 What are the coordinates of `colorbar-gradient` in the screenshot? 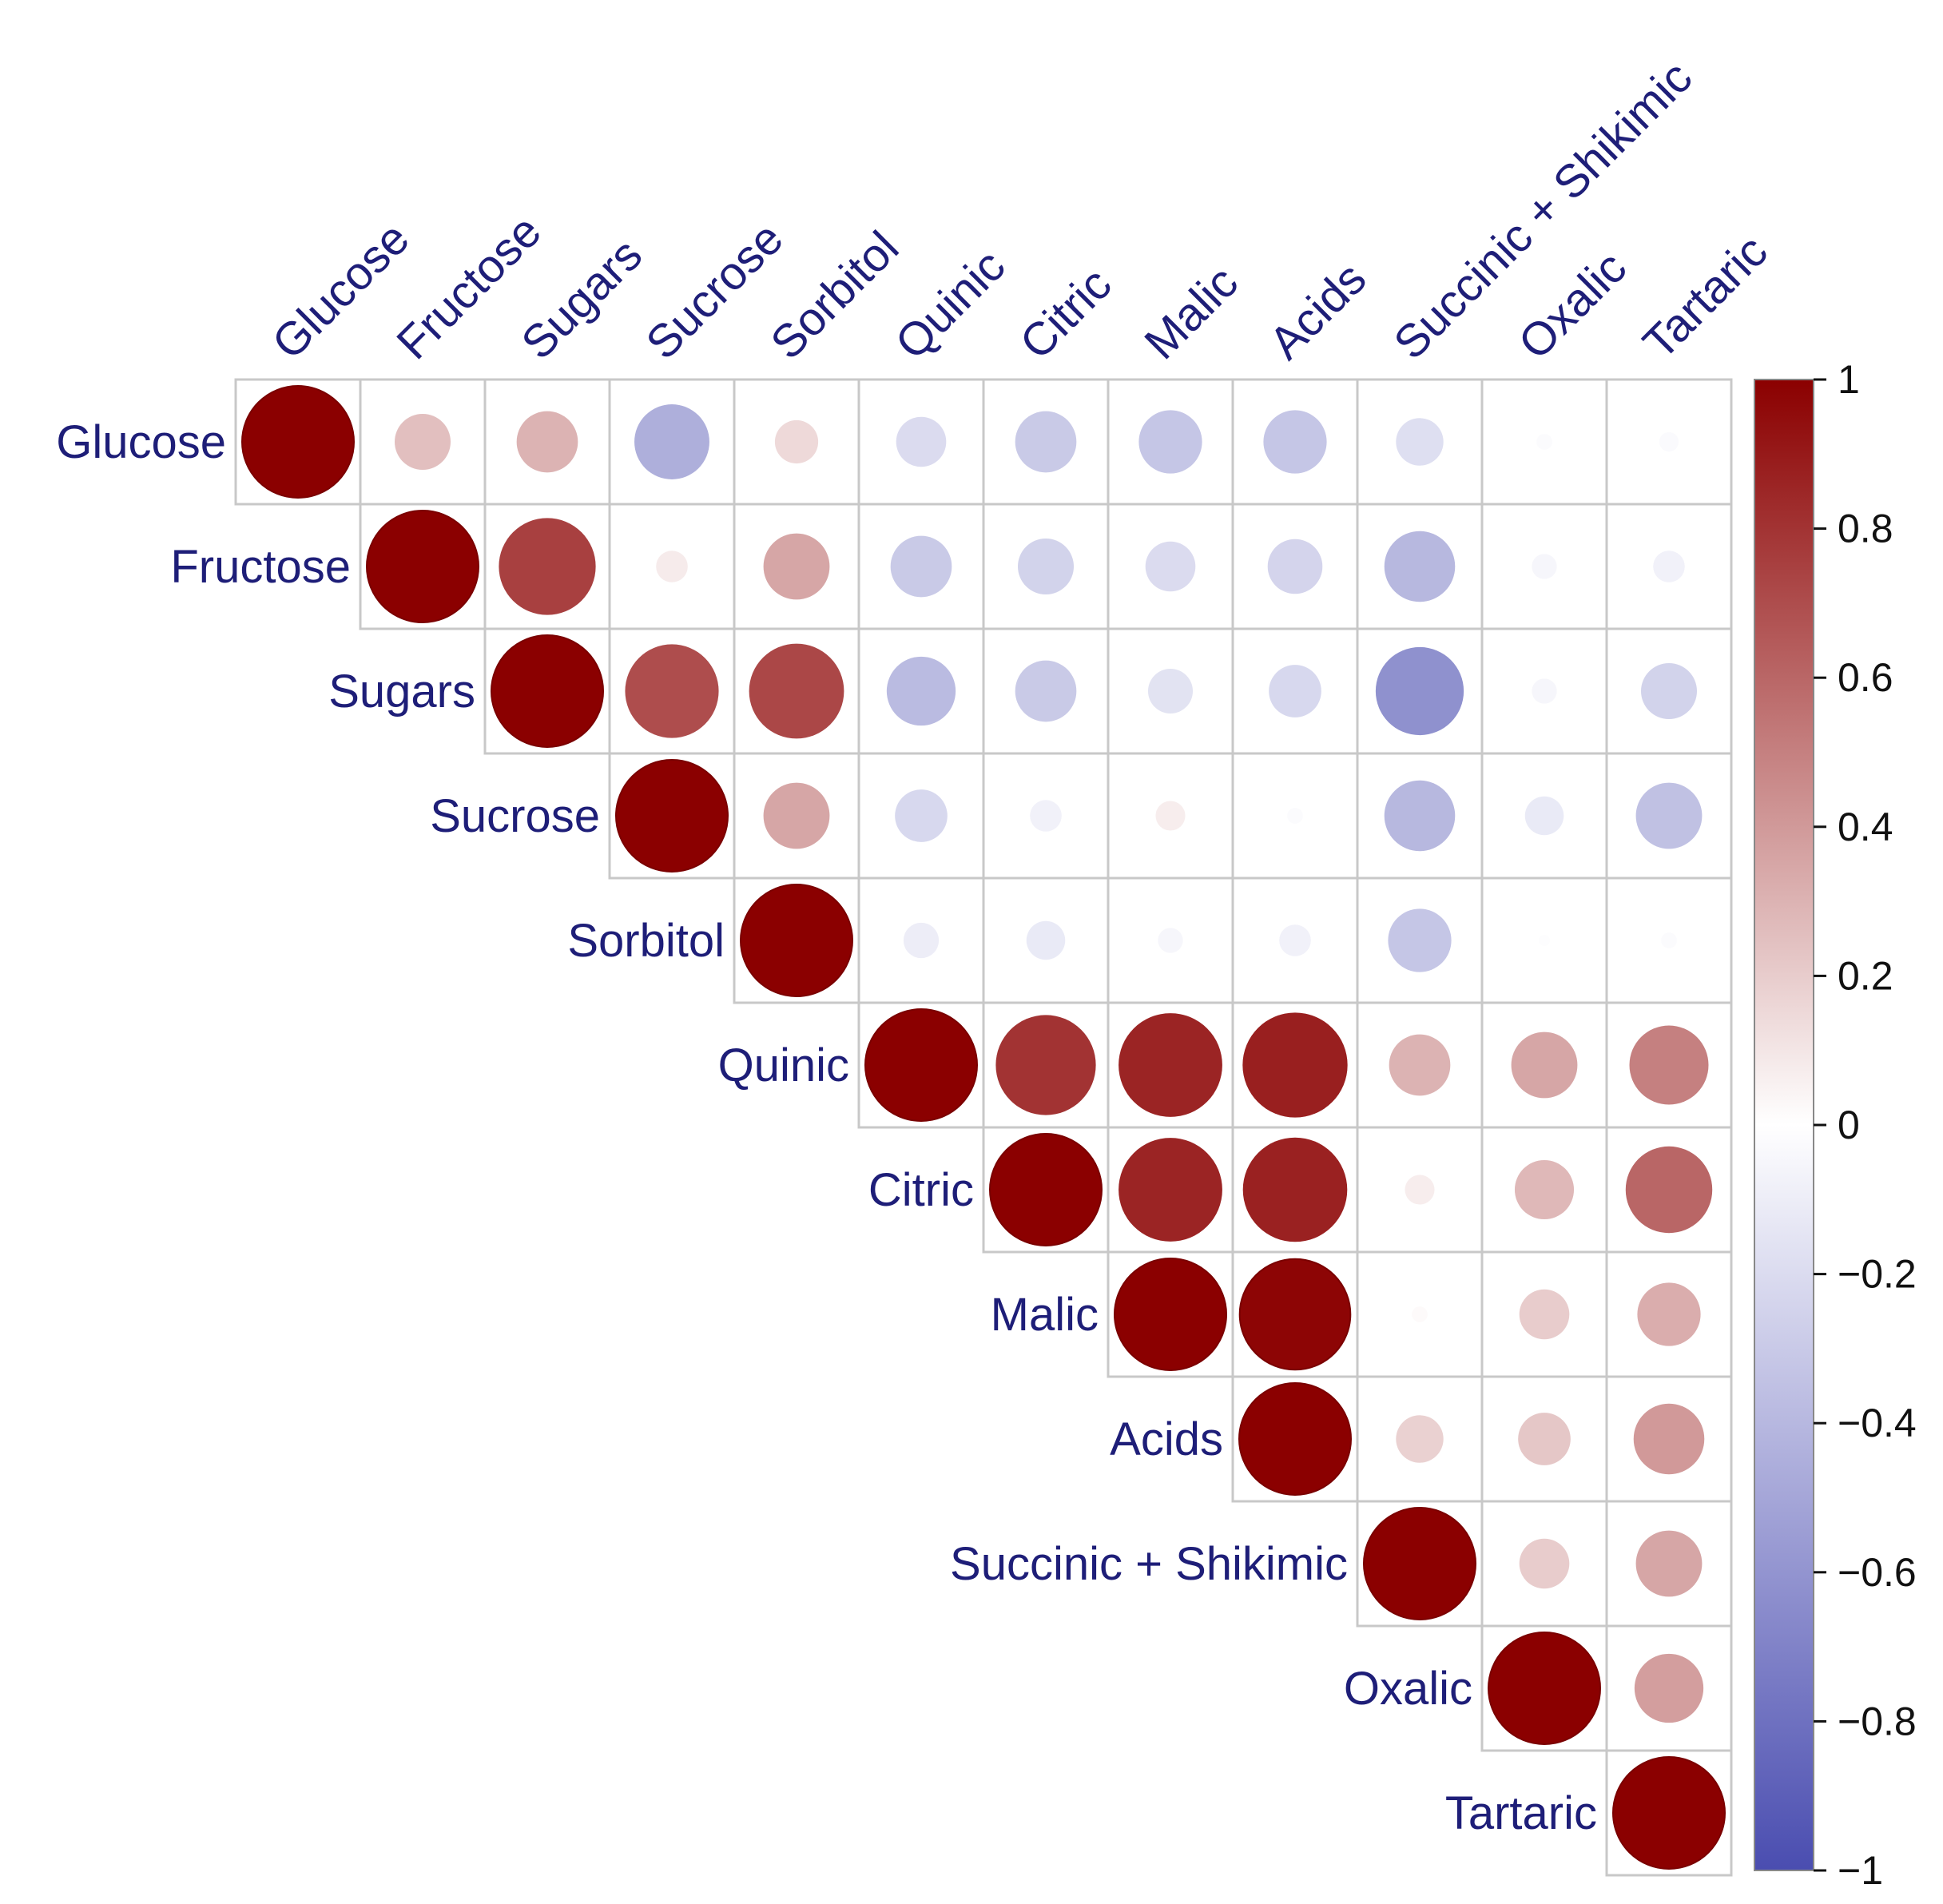 It's located at (1784, 1125).